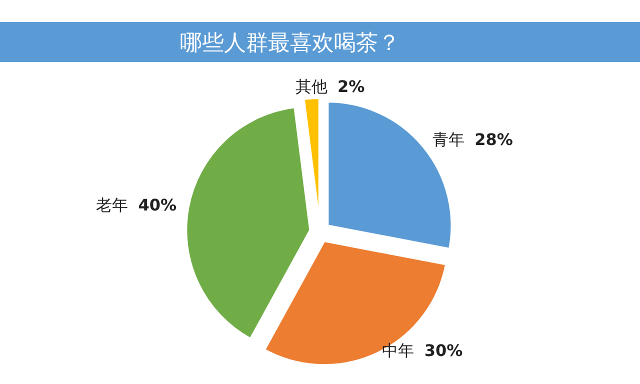 Image resolution: width=640 pixels, height=384 pixels. Describe the element at coordinates (493, 139) in the screenshot. I see `data-label: 28%` at that location.